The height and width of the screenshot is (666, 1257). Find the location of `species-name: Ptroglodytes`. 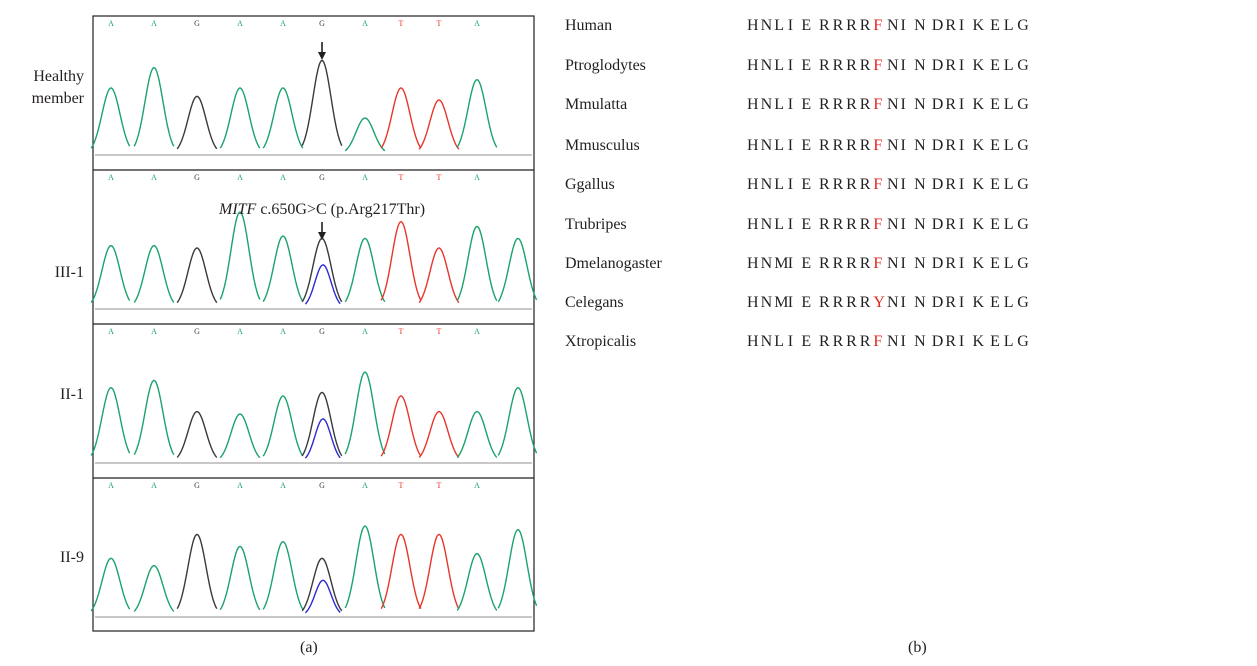

species-name: Ptroglodytes is located at coordinates (605, 65).